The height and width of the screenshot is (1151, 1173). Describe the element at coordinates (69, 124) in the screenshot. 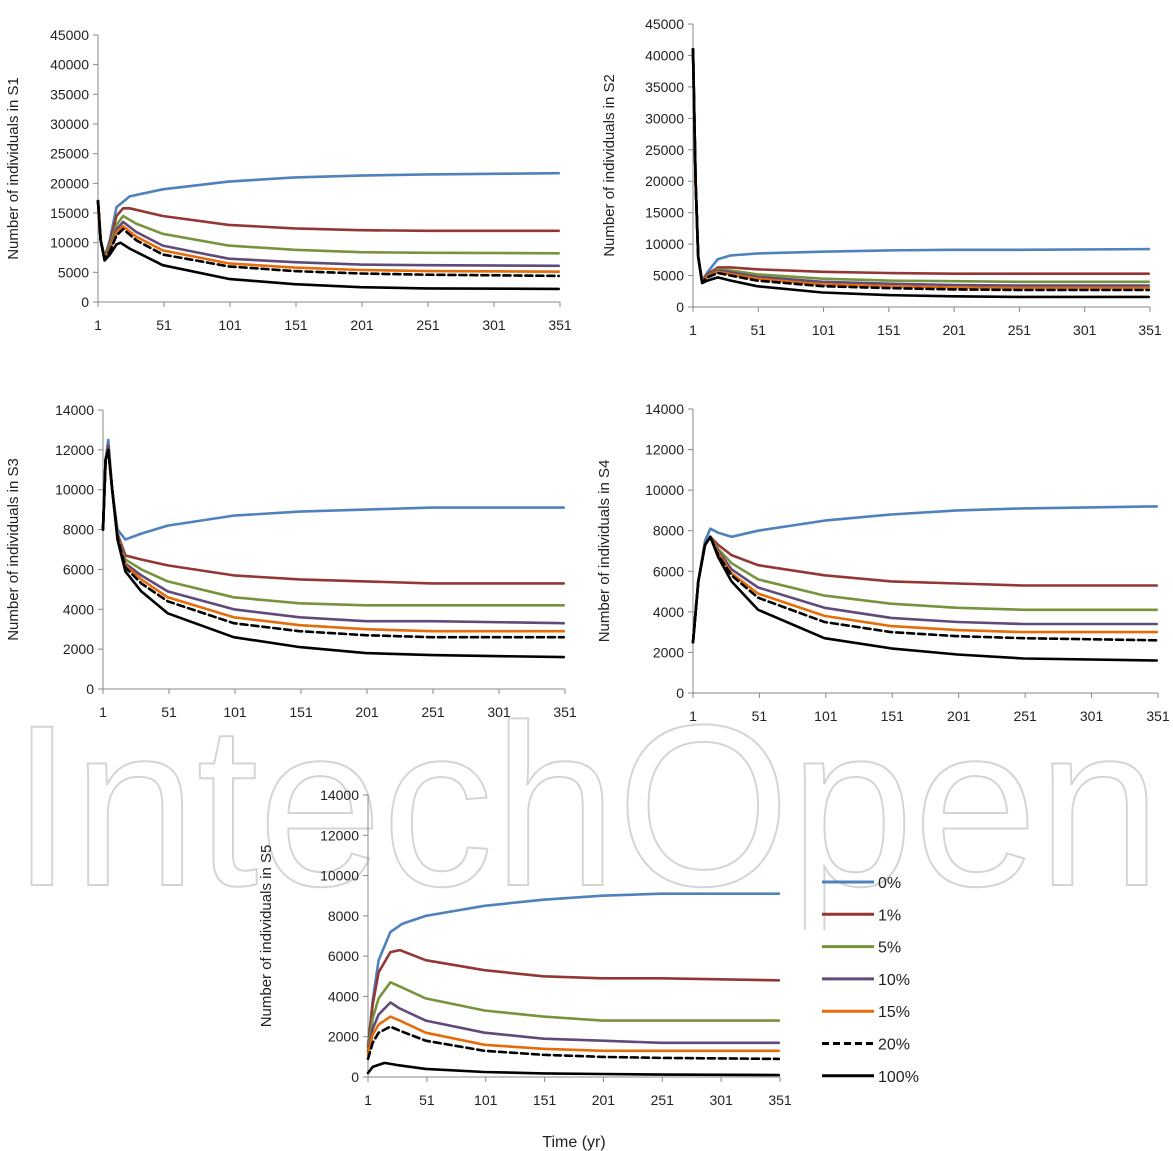

I see `y-tick-label: 30000` at that location.